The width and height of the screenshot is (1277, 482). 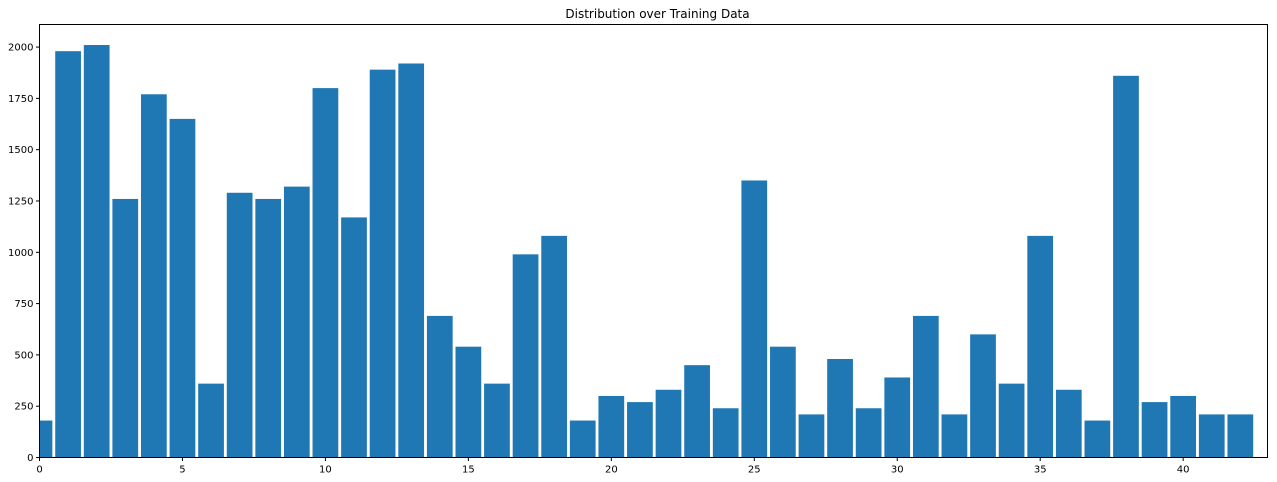 I want to click on y-axis: 0 250 500 750 1000 1250 1500 1750 2000, so click(x=24, y=253).